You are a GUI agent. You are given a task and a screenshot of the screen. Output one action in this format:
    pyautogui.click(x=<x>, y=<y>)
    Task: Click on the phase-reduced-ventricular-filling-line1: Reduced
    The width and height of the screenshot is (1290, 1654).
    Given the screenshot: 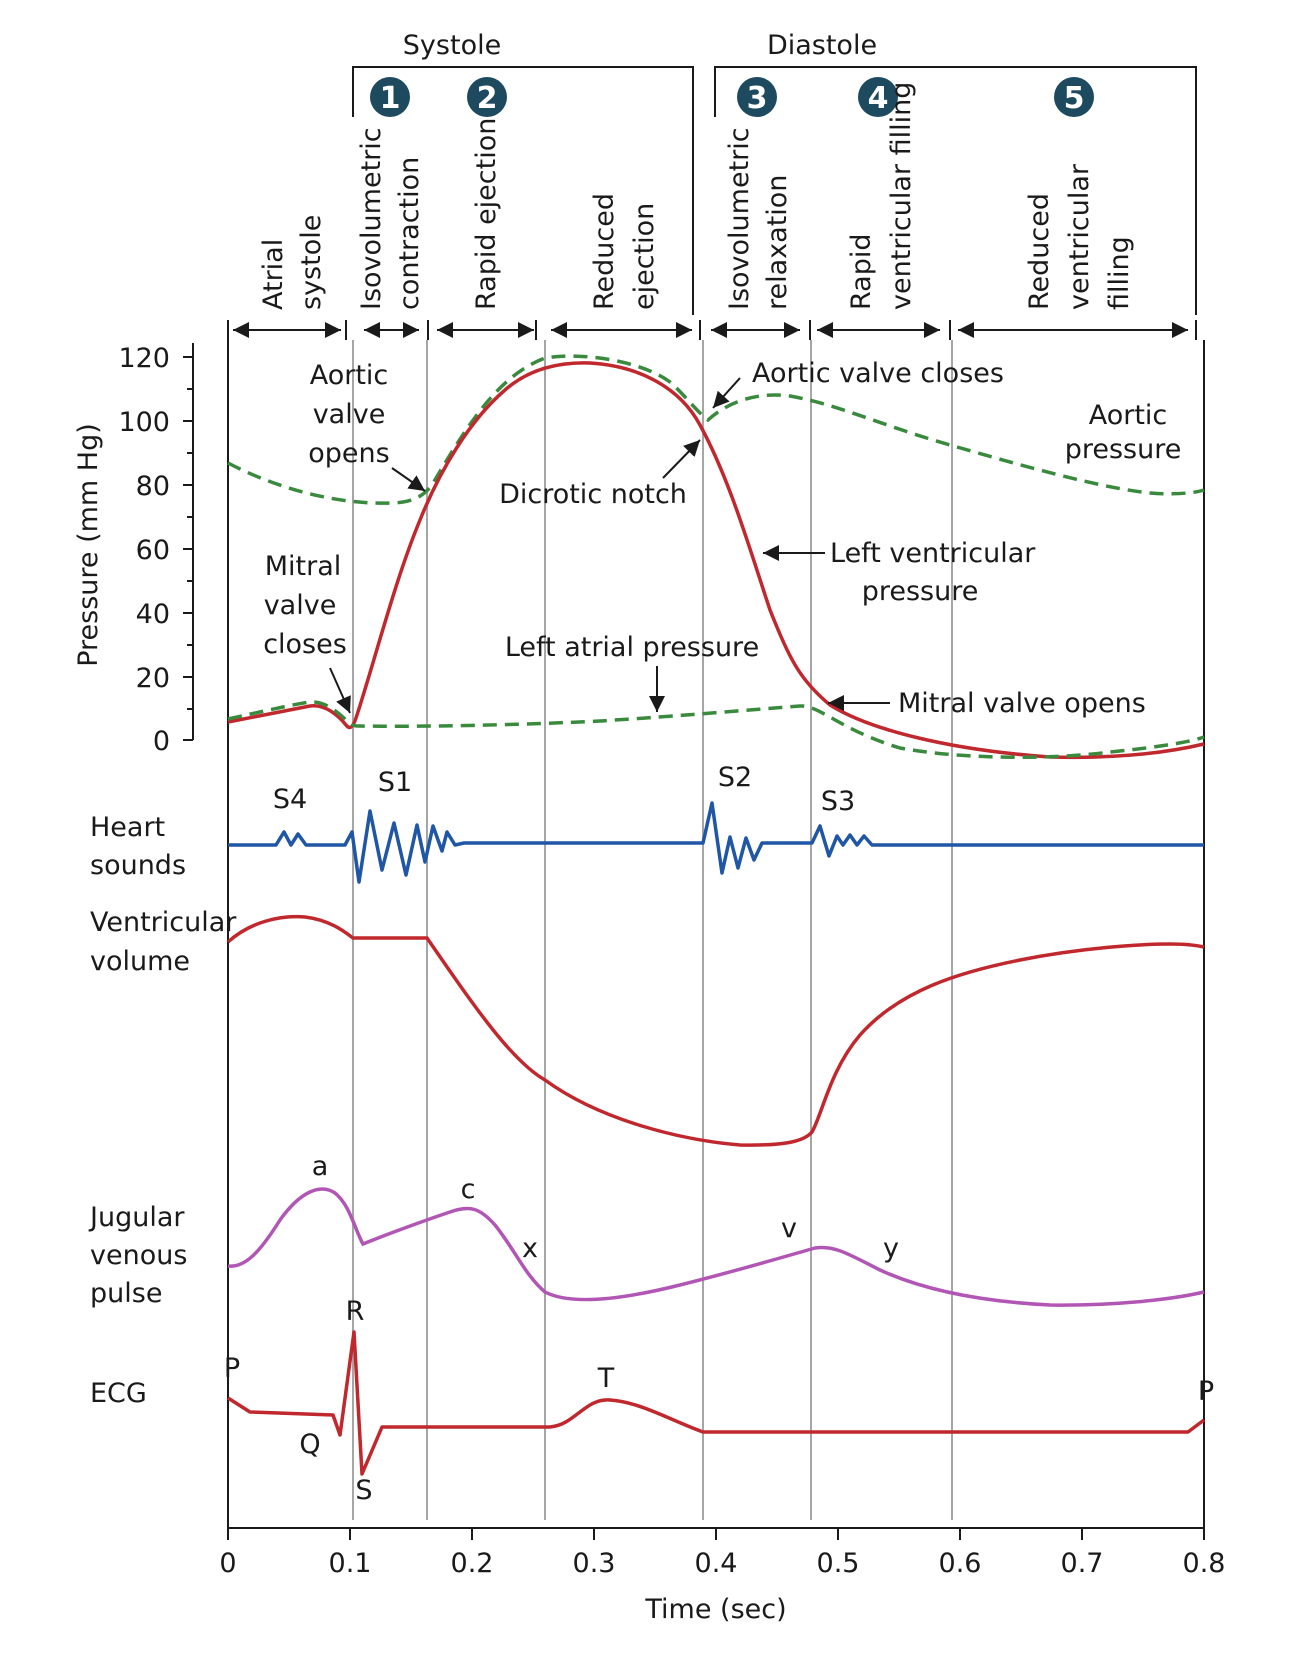 What is the action you would take?
    pyautogui.click(x=1039, y=251)
    